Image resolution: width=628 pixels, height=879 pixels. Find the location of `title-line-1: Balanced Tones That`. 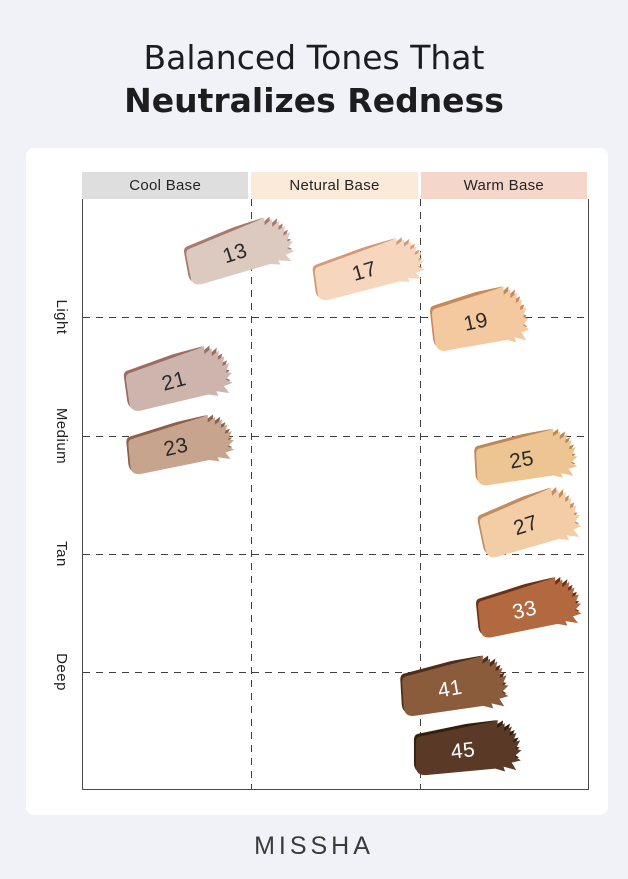

title-line-1: Balanced Tones That is located at coordinates (314, 57).